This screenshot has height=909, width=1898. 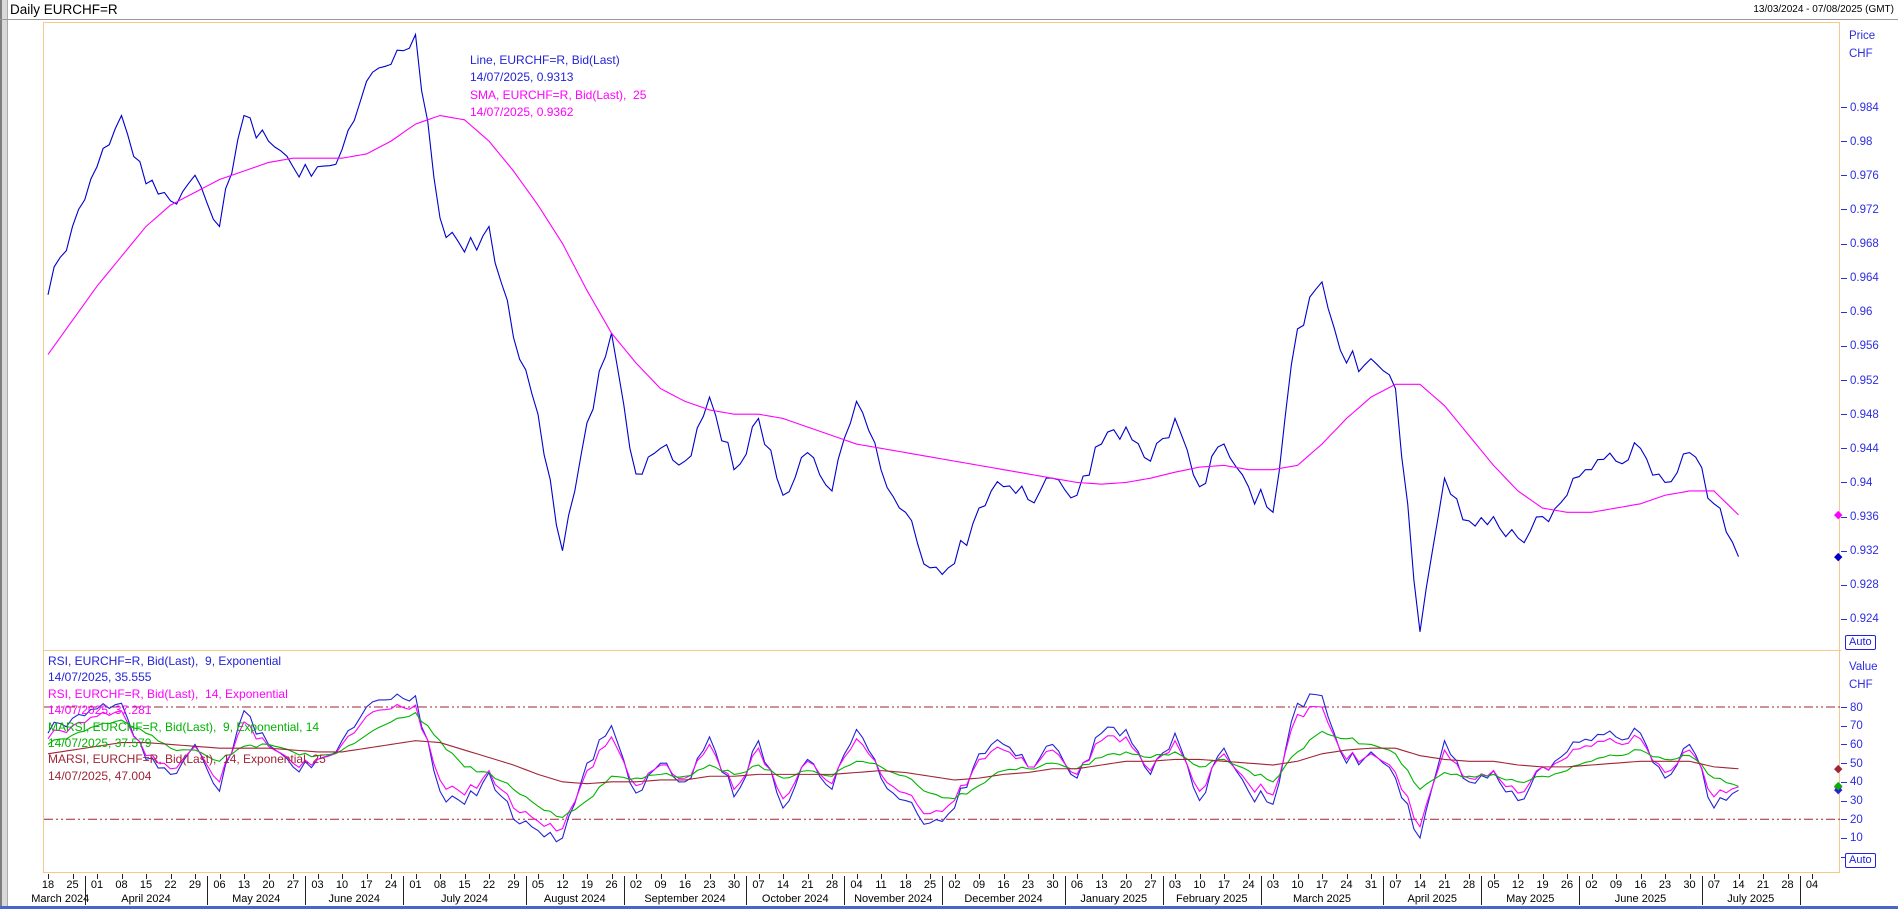 I want to click on price-axis-auto-button: Auto, so click(x=1860, y=642).